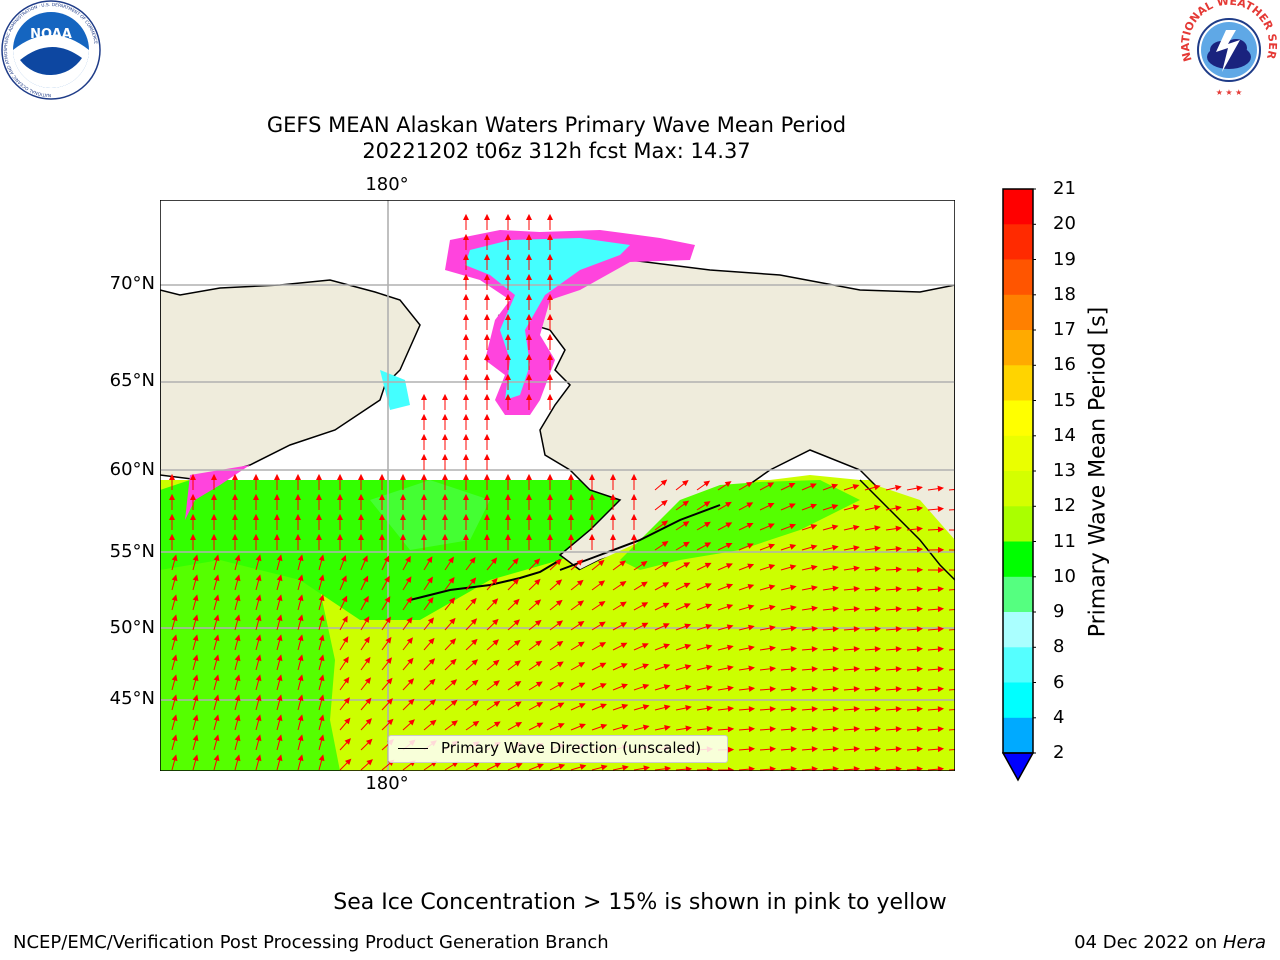 The height and width of the screenshot is (960, 1280). Describe the element at coordinates (951, 649) in the screenshot. I see `wave-direction-arrow` at that location.